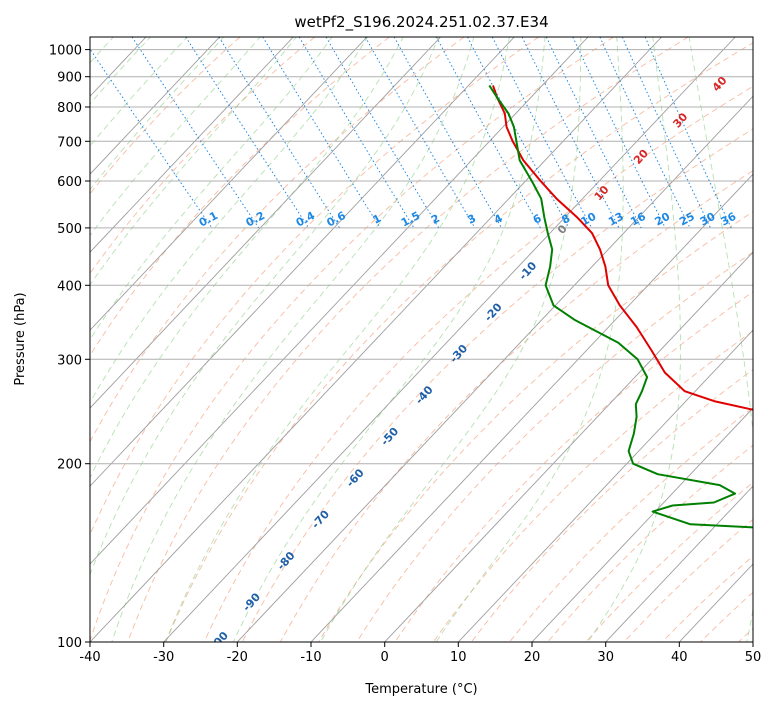 Image resolution: width=775 pixels, height=708 pixels. What do you see at coordinates (389, 437) in the screenshot?
I see `isotherm-label: -50` at bounding box center [389, 437].